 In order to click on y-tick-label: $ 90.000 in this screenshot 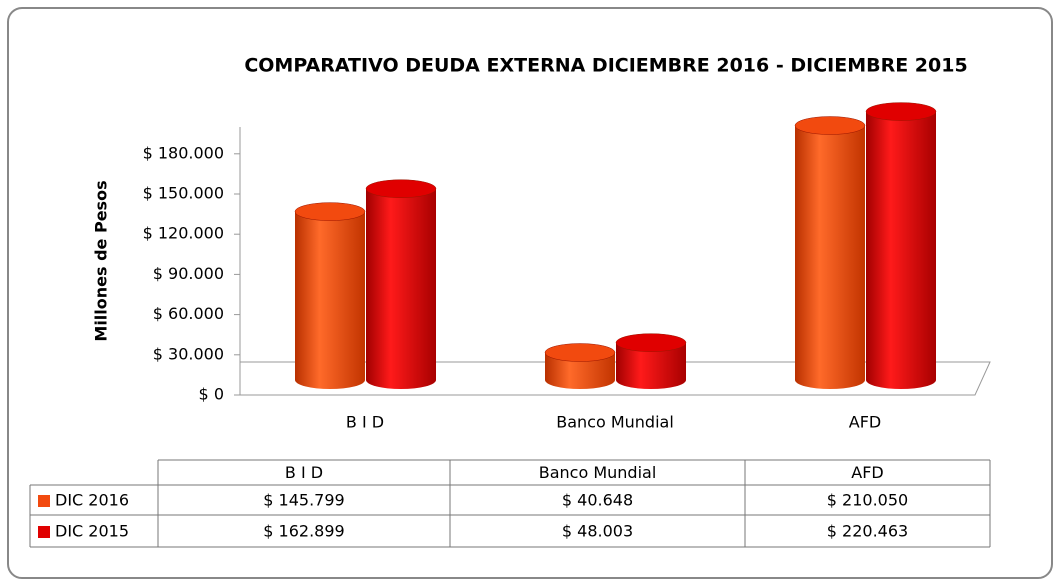, I will do `click(188, 273)`.